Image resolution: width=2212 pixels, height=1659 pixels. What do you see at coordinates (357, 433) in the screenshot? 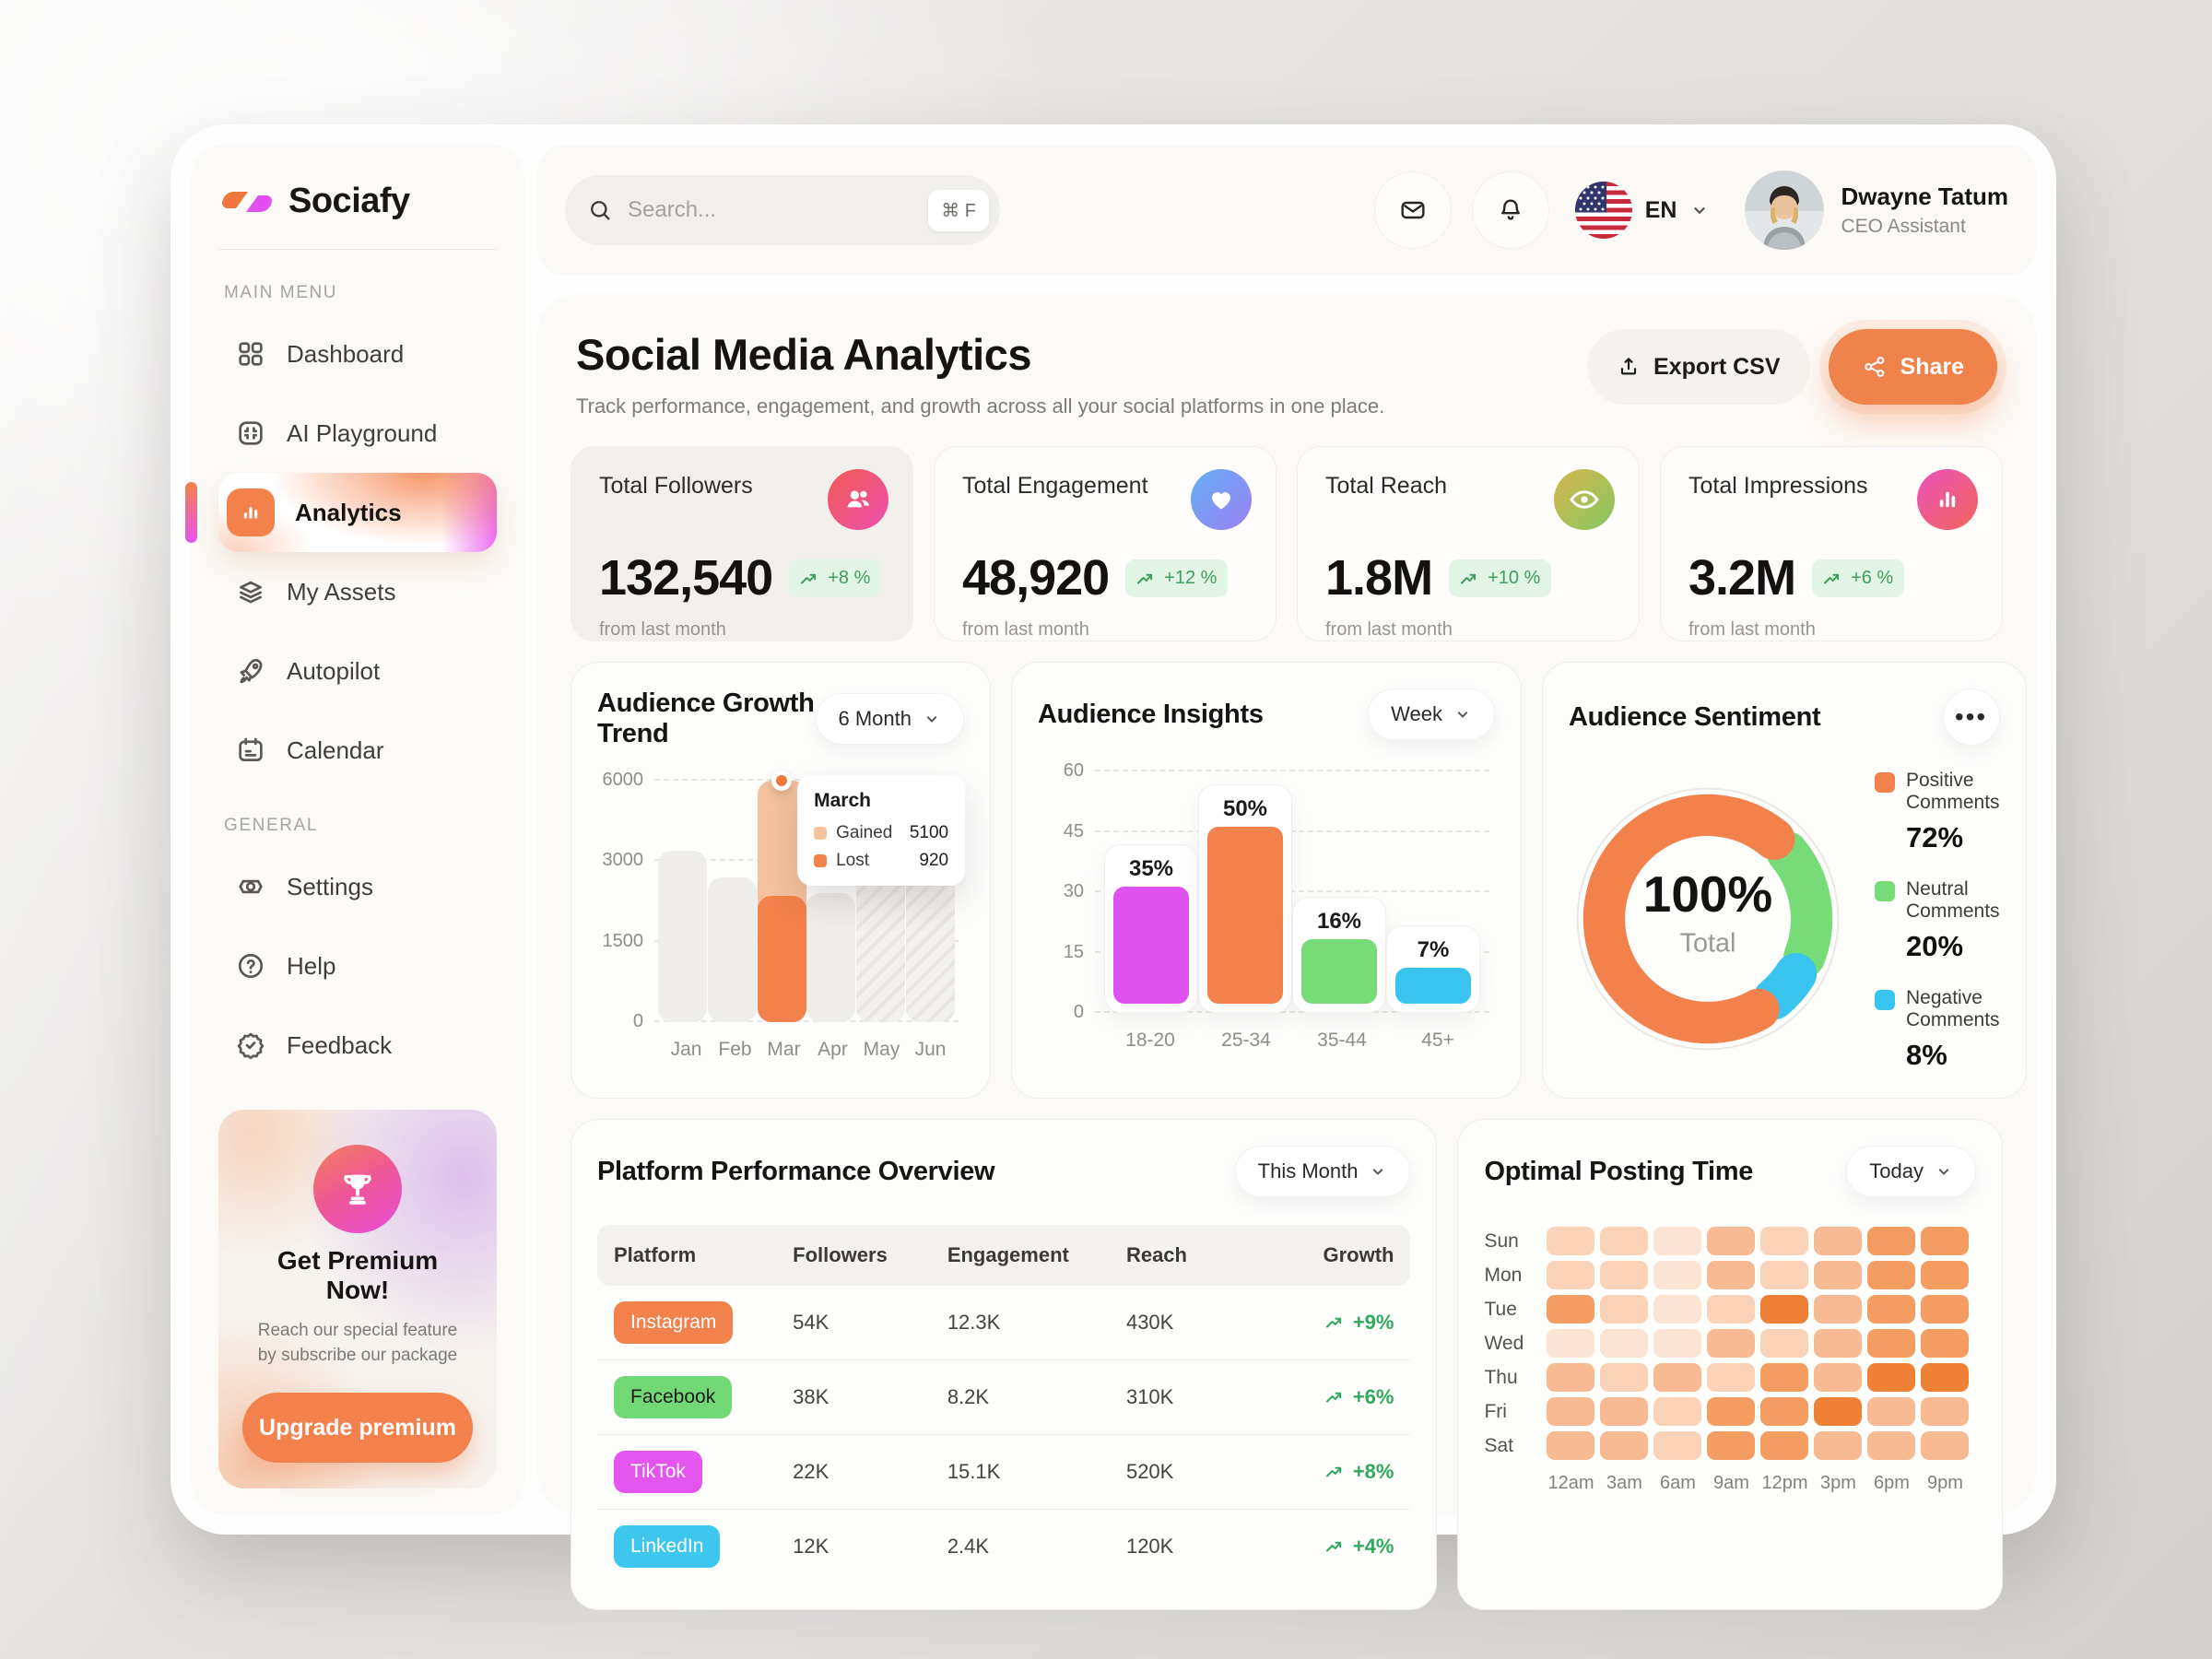
I see `sidebar-item-ai-playground: AI Playground` at bounding box center [357, 433].